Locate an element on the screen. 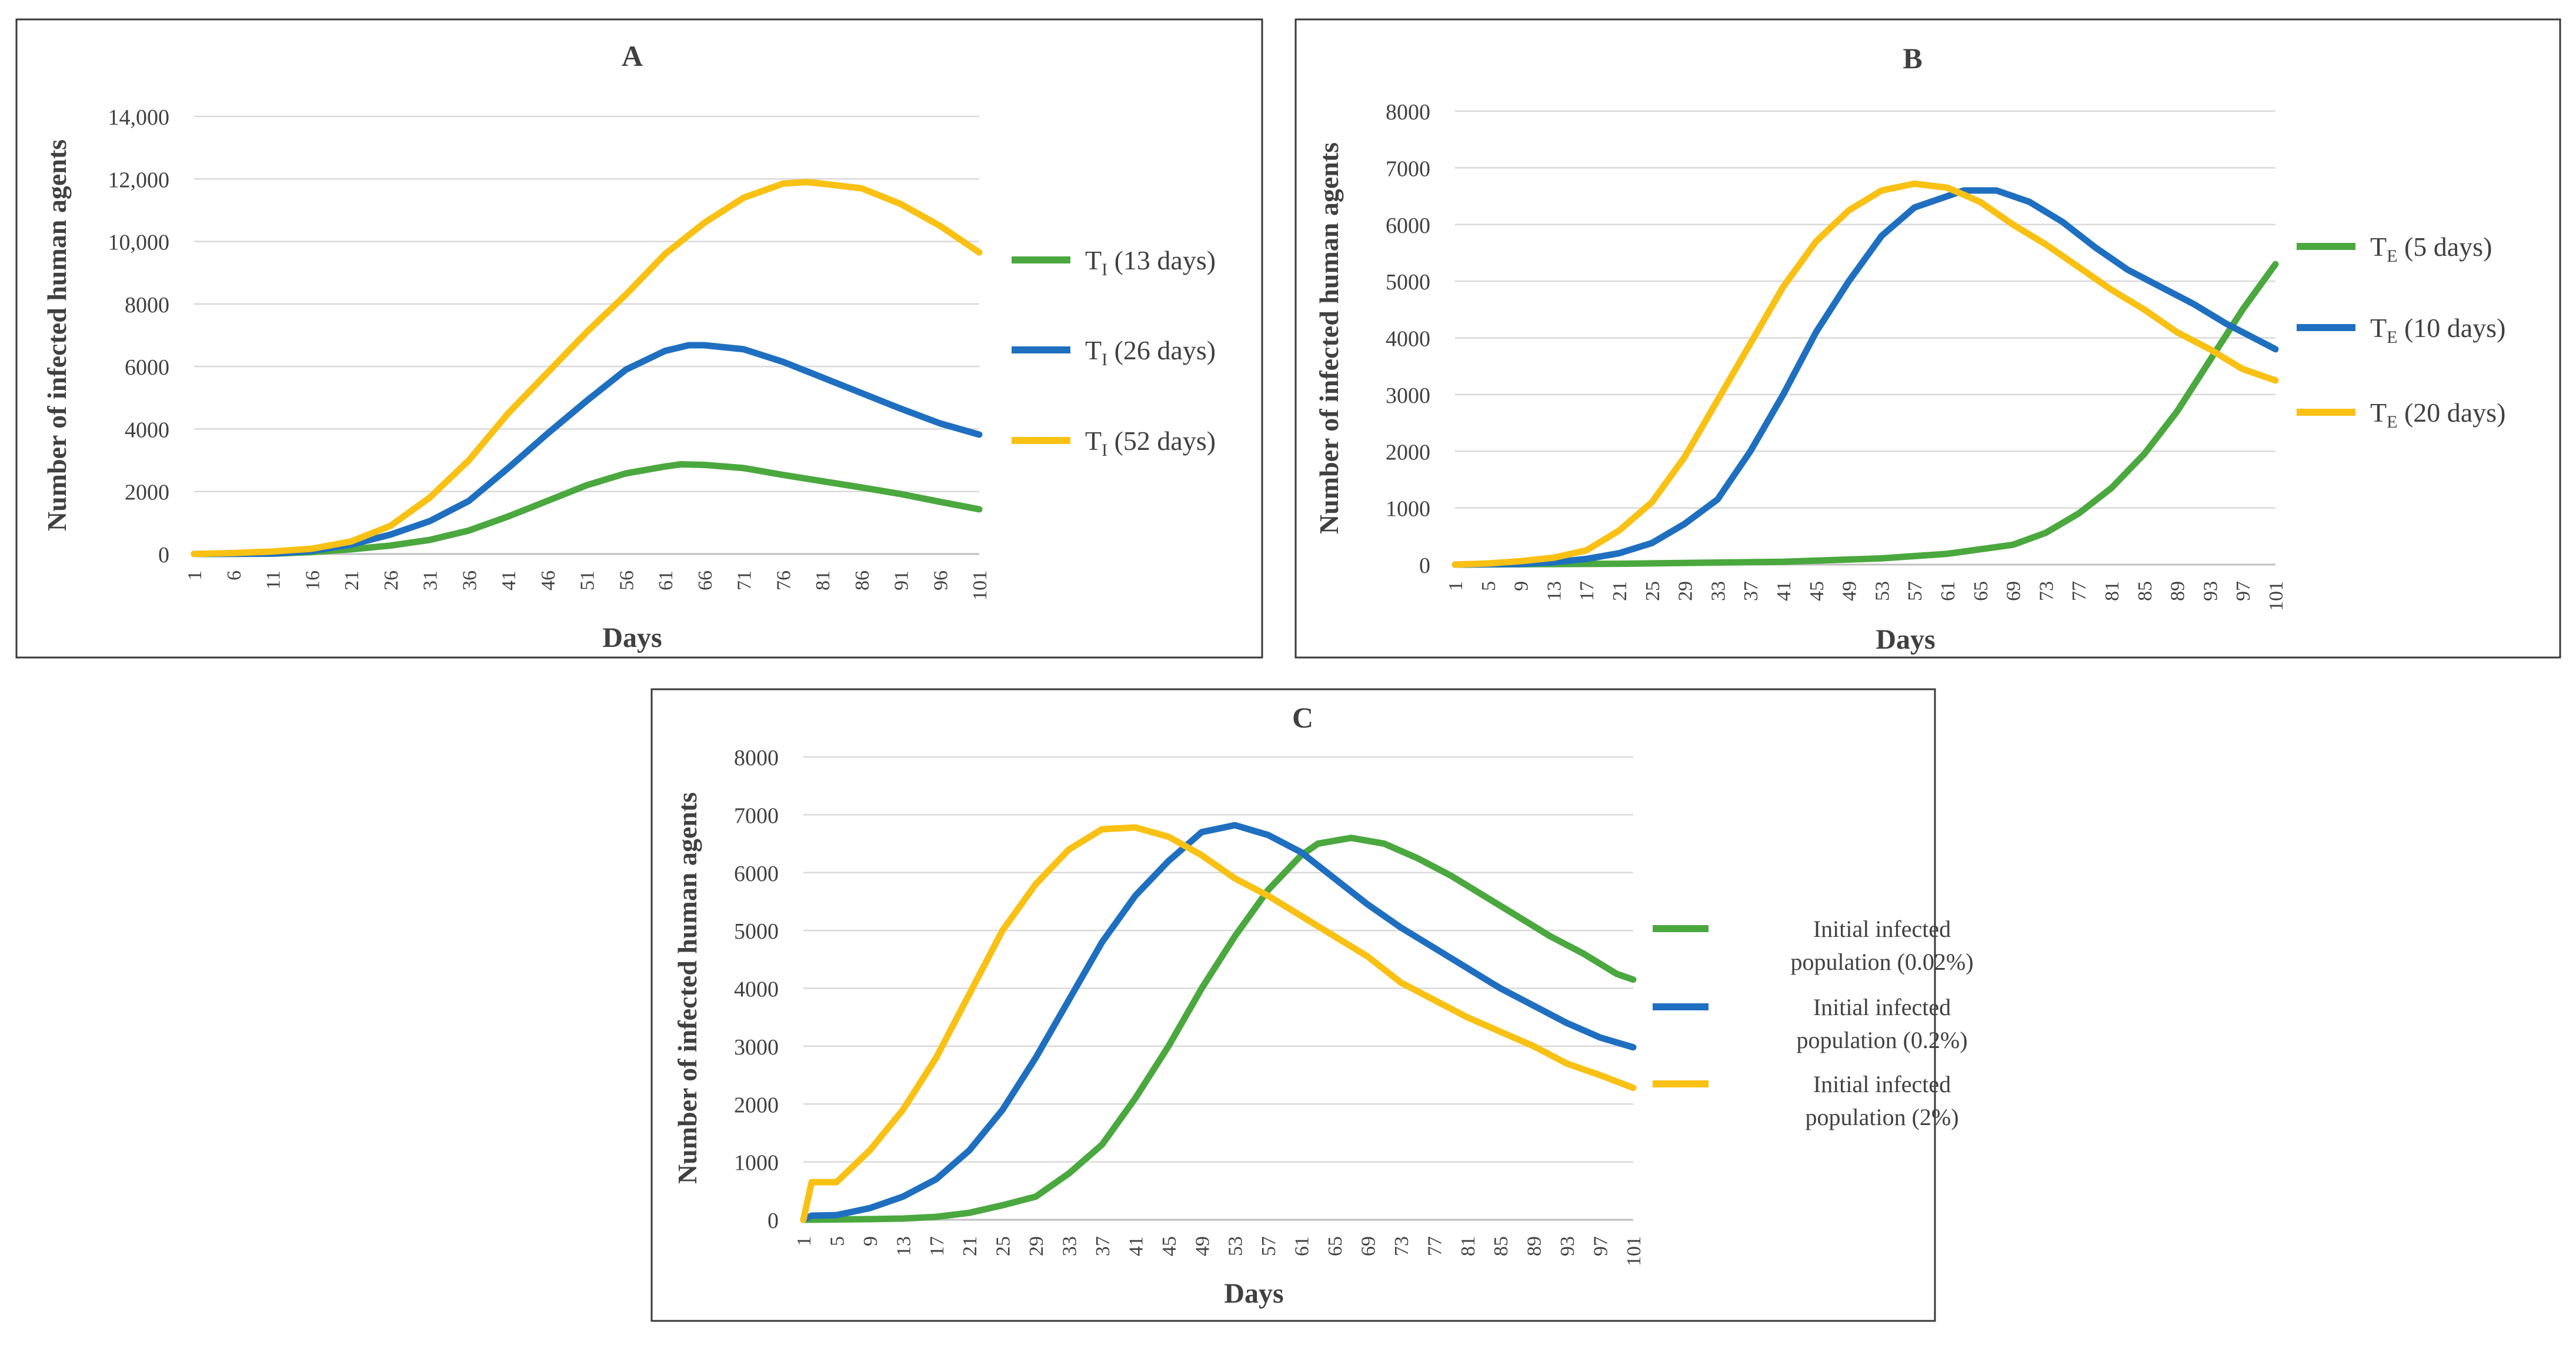 This screenshot has width=2576, height=1345. x-tick-label: 9 is located at coordinates (1522, 586).